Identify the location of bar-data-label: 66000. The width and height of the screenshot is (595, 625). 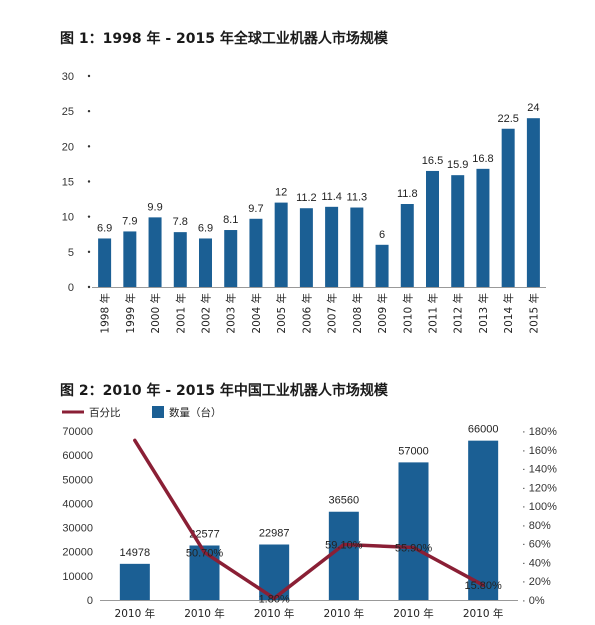
(483, 430).